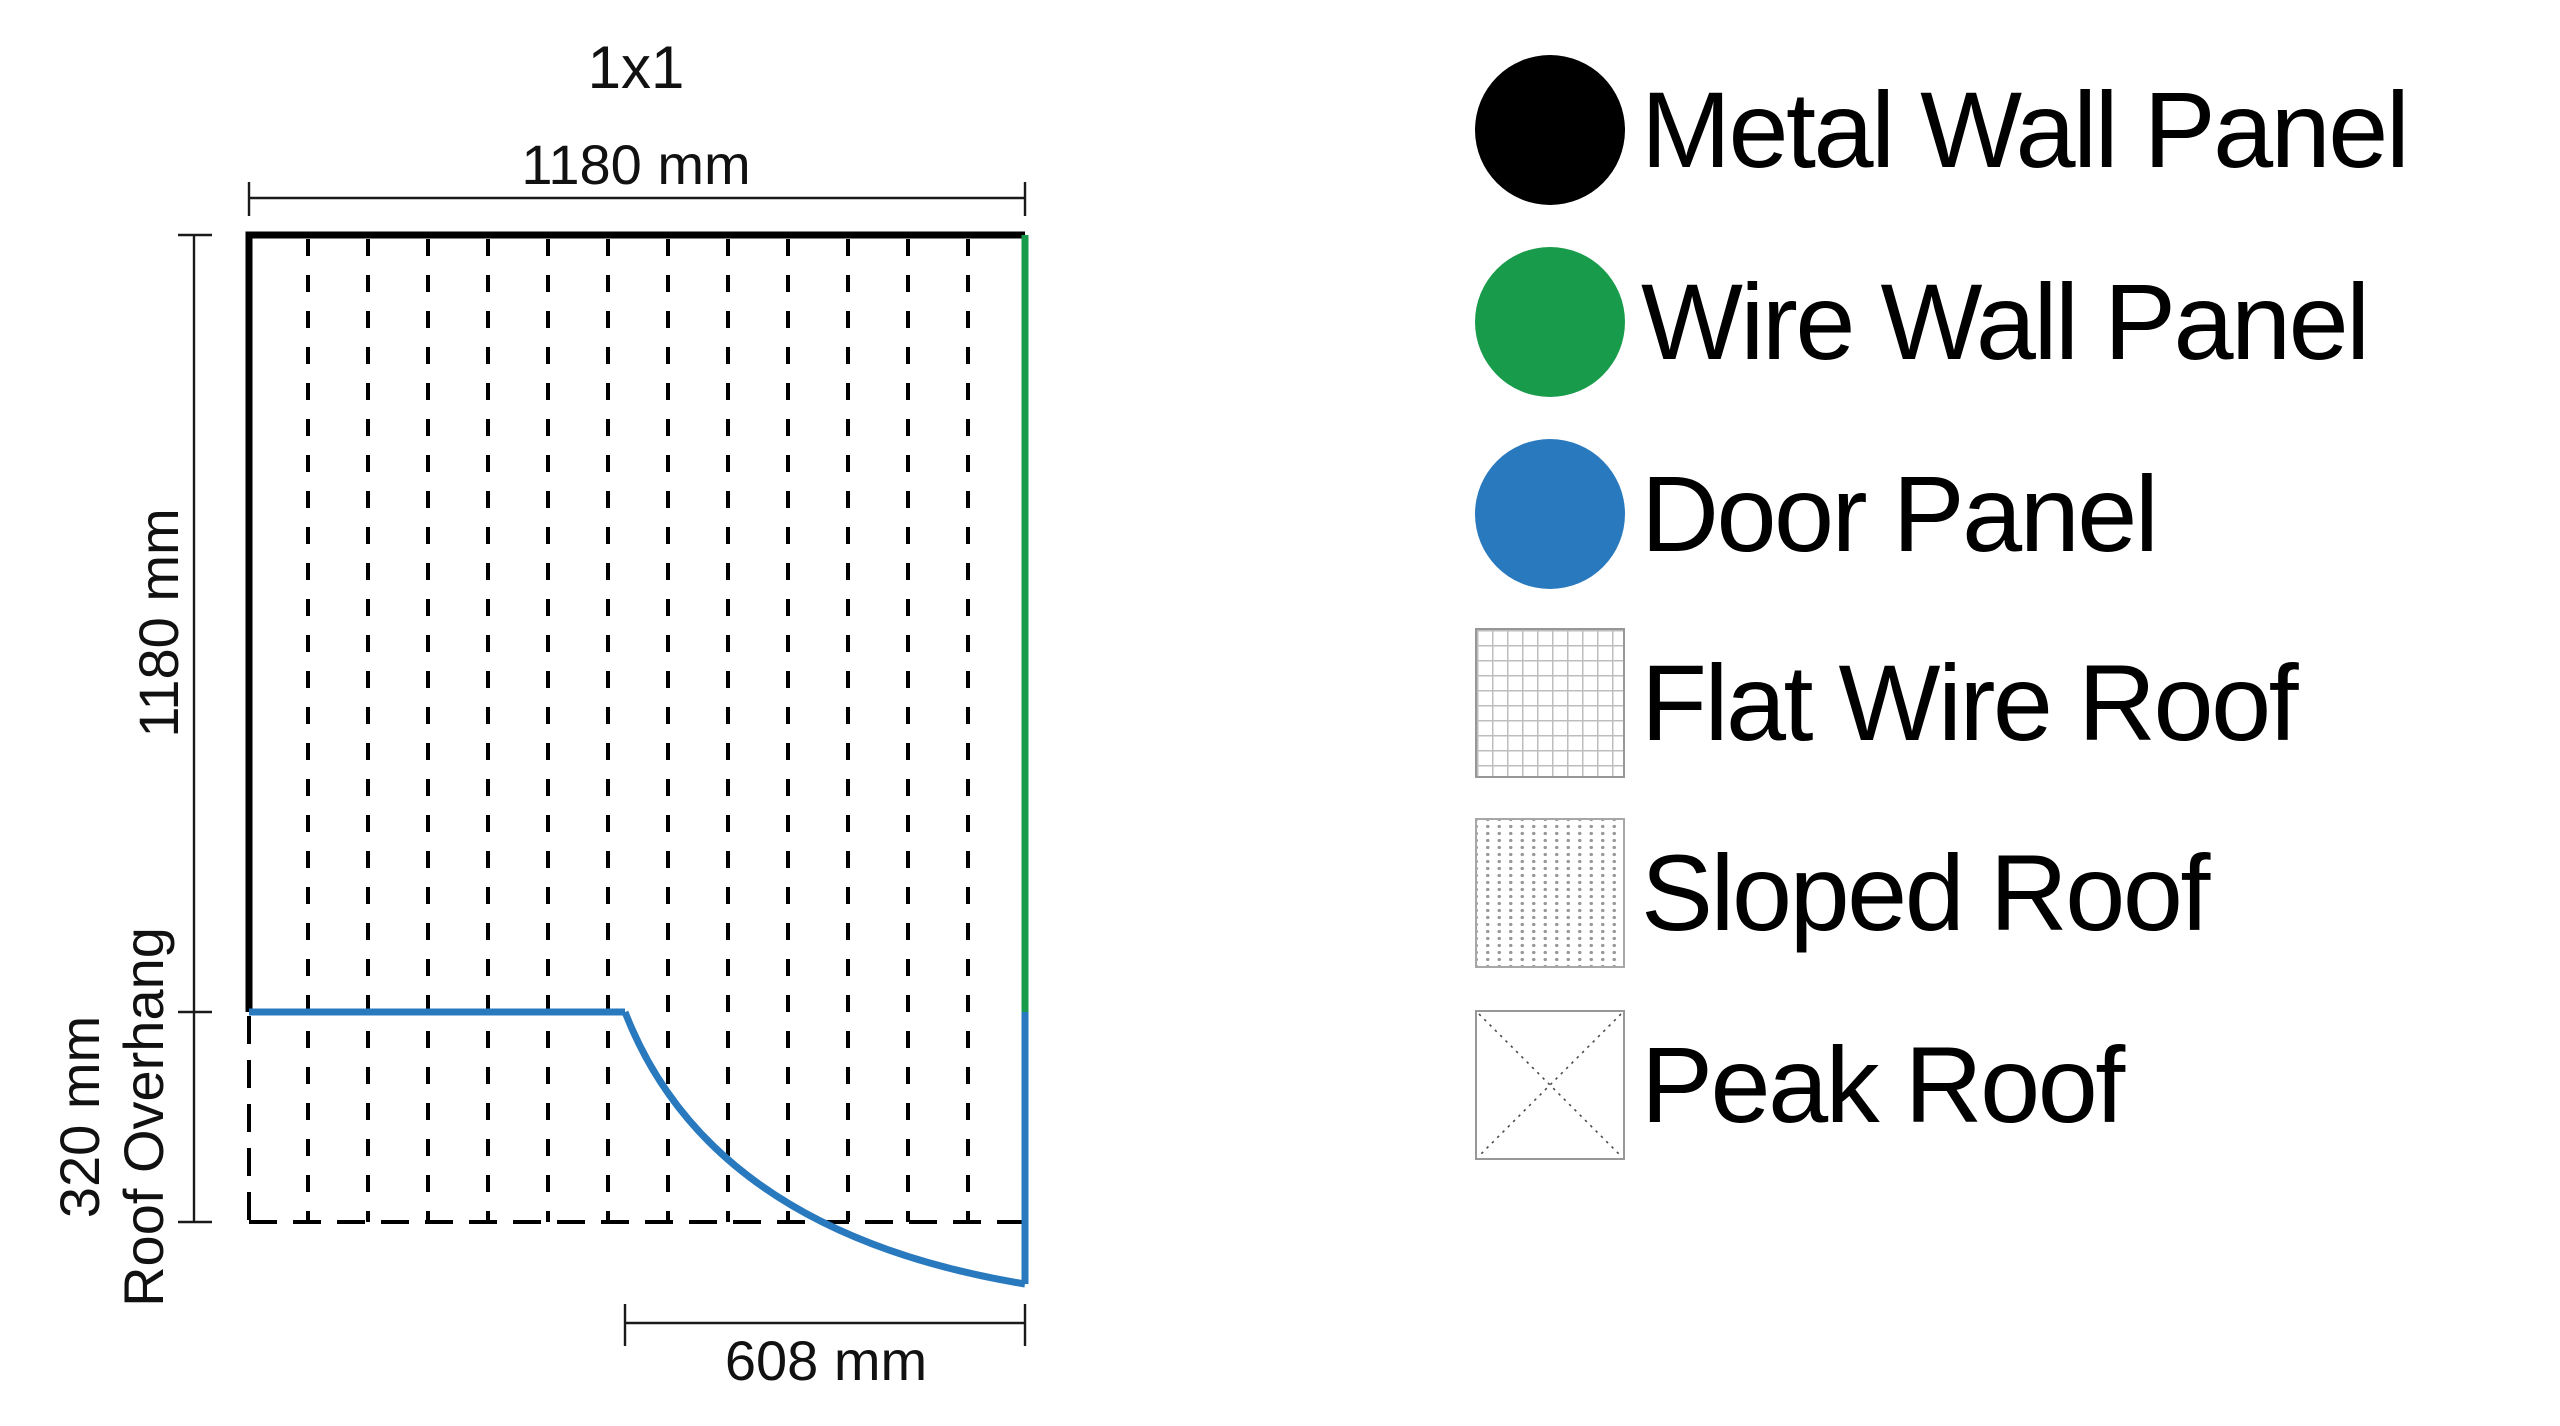  Describe the element at coordinates (79, 1117) in the screenshot. I see `overhang-label-line1: 320 mm` at that location.